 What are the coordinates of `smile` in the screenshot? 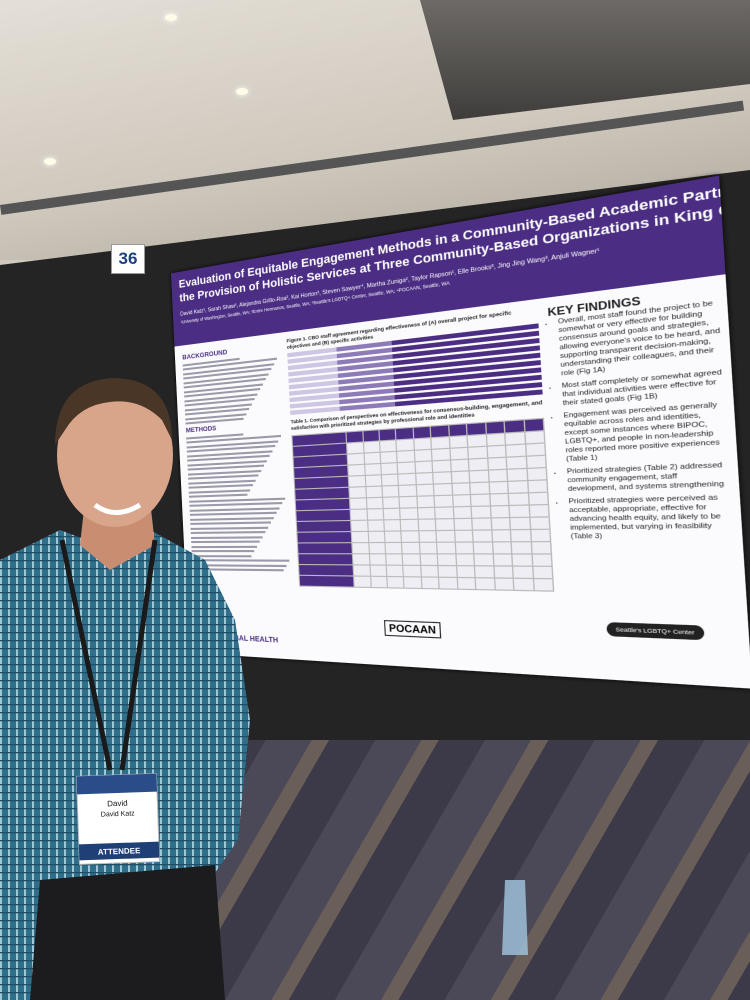 It's located at (117, 508).